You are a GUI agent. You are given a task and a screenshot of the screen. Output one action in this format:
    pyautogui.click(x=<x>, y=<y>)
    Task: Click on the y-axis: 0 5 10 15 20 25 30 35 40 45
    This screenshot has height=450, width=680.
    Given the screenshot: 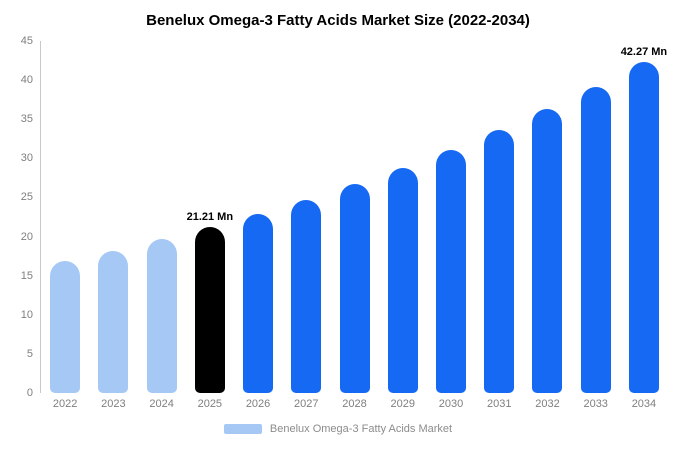 What is the action you would take?
    pyautogui.click(x=24, y=217)
    